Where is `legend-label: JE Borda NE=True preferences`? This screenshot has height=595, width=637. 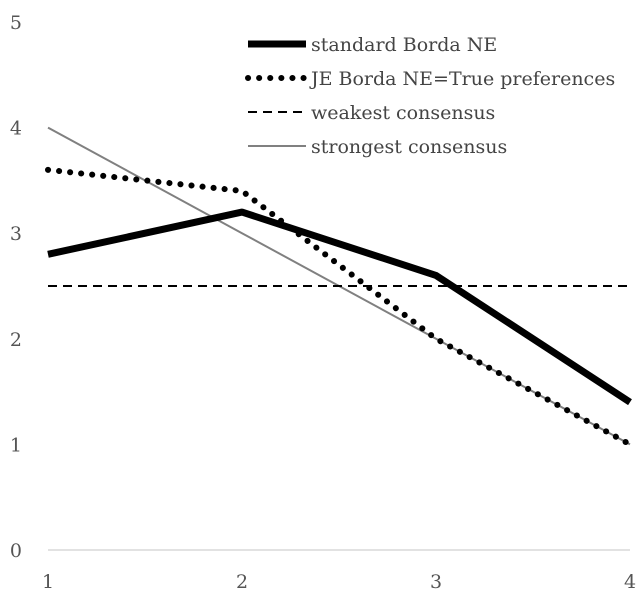 legend-label: JE Borda NE=True preferences is located at coordinates (462, 79).